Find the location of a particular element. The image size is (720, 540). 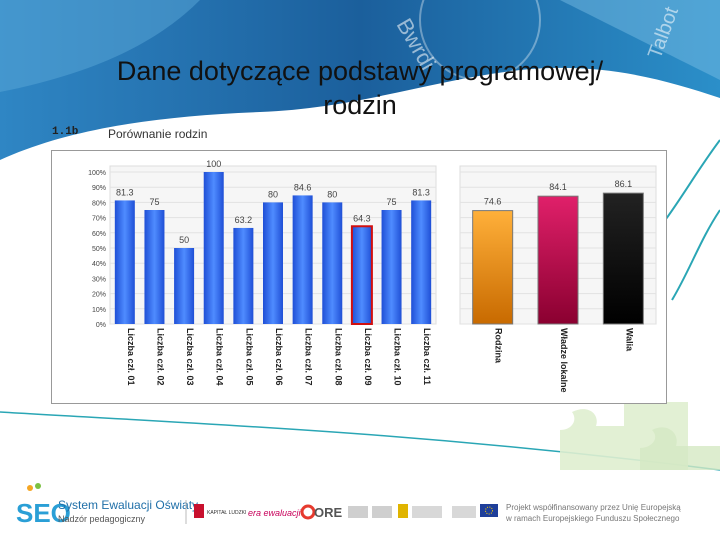

x-tick-label: Liczba czł. 01 is located at coordinates (131, 357).